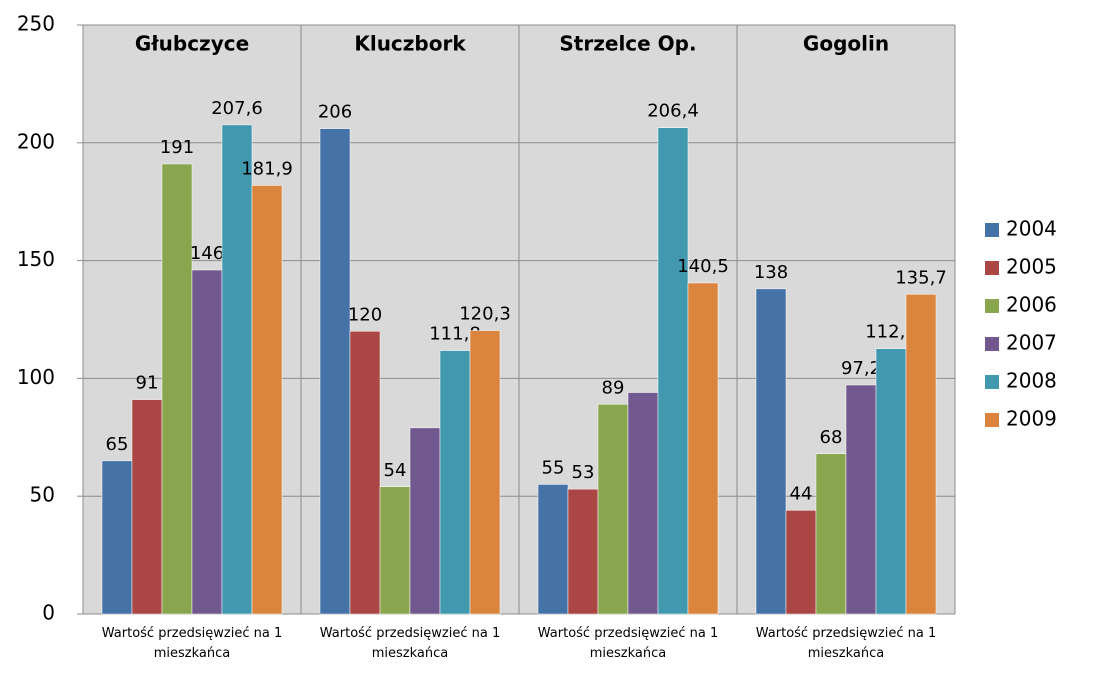 Image resolution: width=1103 pixels, height=673 pixels. Describe the element at coordinates (861, 368) in the screenshot. I see `data-label: 97,2` at that location.